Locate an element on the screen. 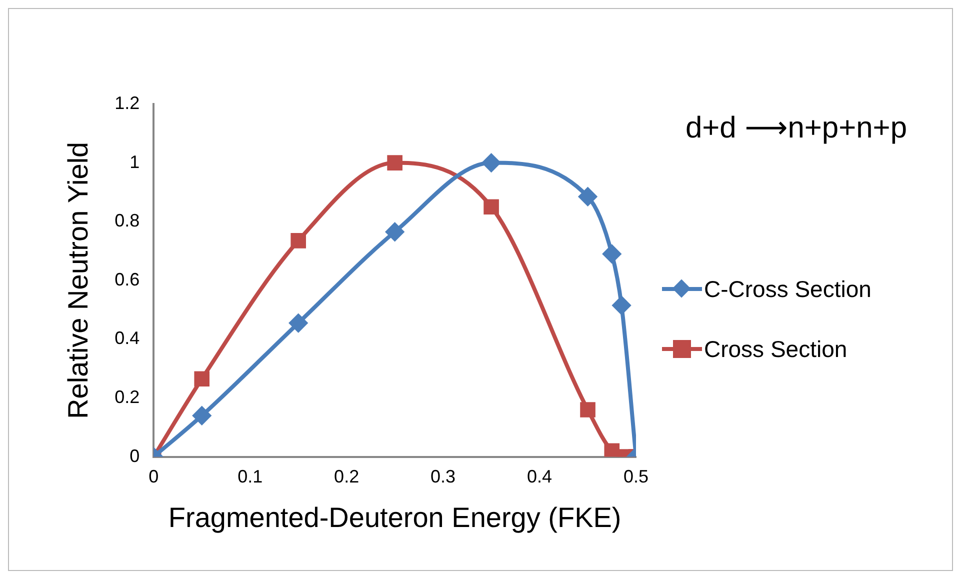 This screenshot has width=961, height=579. y-tick-label: 1 is located at coordinates (135, 162).